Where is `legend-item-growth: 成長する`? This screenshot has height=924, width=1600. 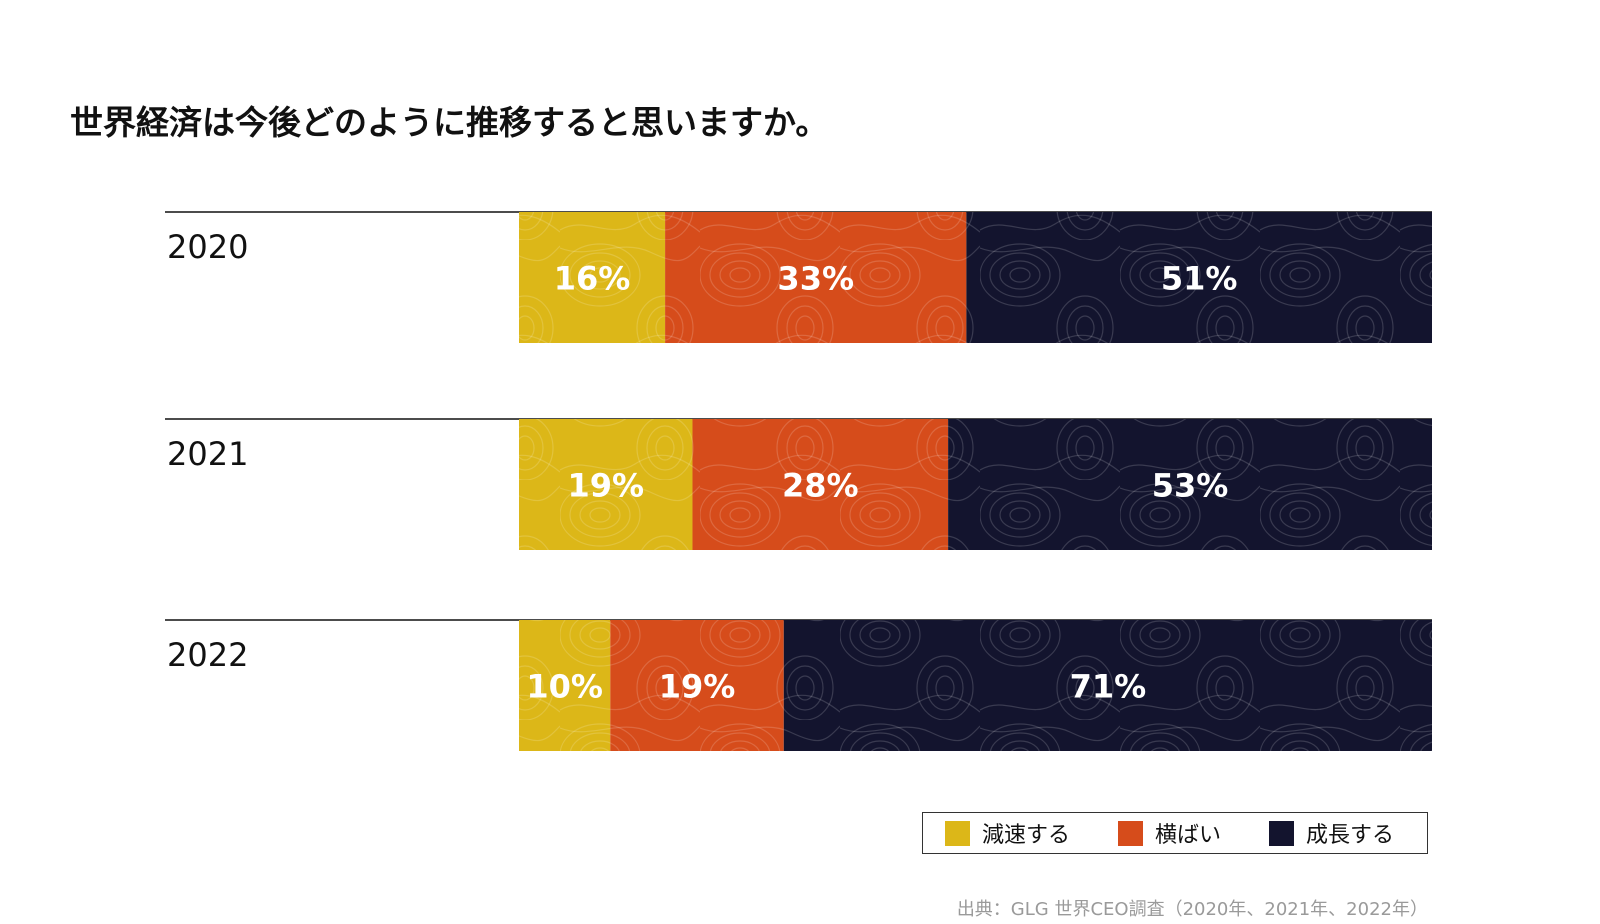 legend-item-growth: 成長する is located at coordinates (1331, 833).